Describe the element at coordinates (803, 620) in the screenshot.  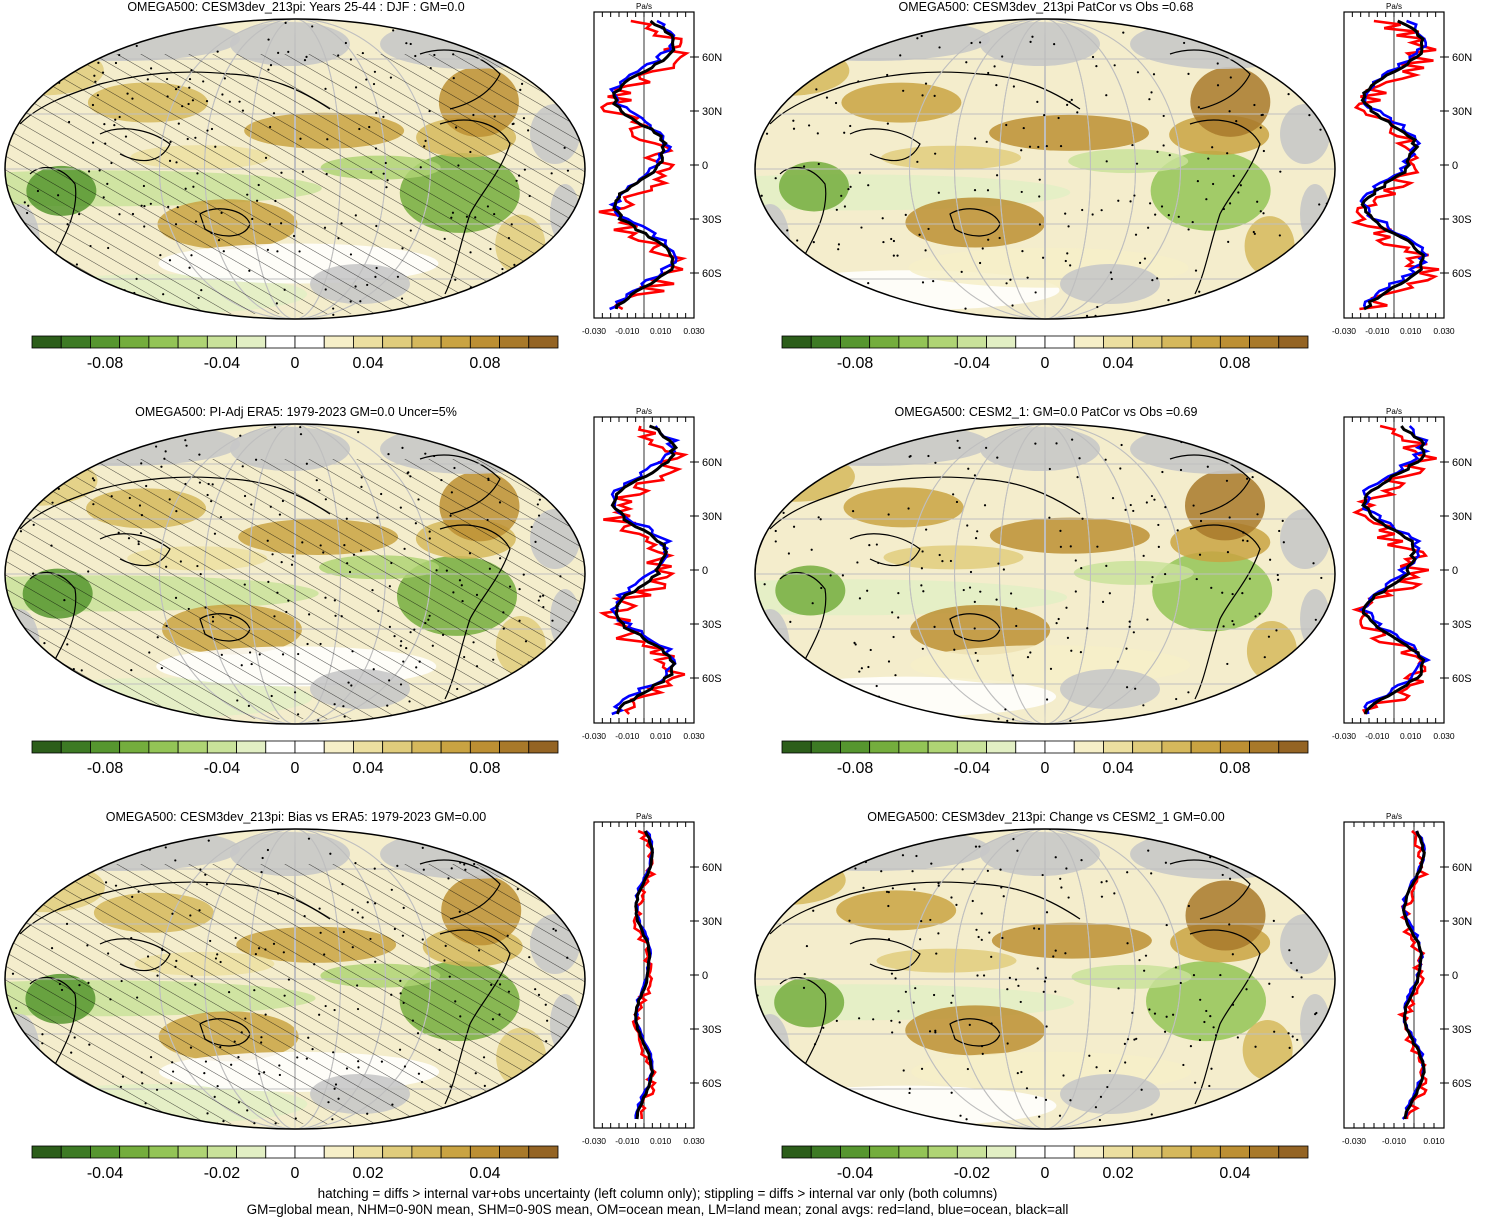
I see `coastline` at that location.